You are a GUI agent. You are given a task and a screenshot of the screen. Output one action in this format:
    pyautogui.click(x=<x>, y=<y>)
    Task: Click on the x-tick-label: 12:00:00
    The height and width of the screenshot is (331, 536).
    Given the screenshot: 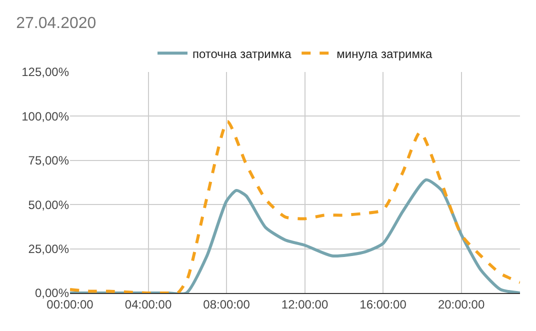 What is the action you would take?
    pyautogui.click(x=304, y=304)
    